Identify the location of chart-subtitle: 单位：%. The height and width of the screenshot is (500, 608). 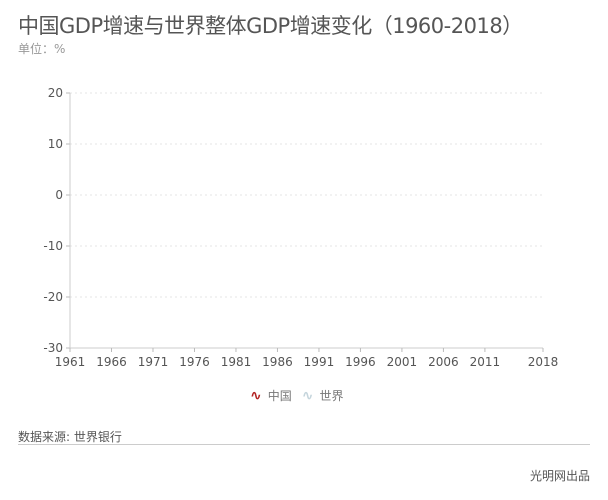
(42, 49).